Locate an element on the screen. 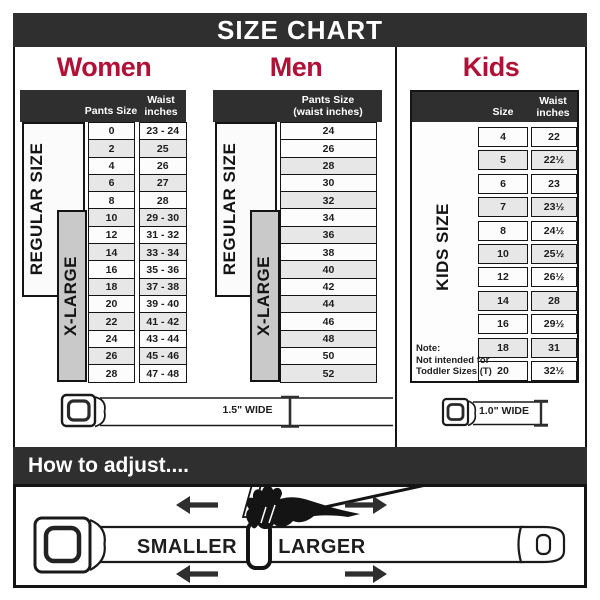 The image size is (600, 600). women-col2-header: Waist inches is located at coordinates (161, 106).